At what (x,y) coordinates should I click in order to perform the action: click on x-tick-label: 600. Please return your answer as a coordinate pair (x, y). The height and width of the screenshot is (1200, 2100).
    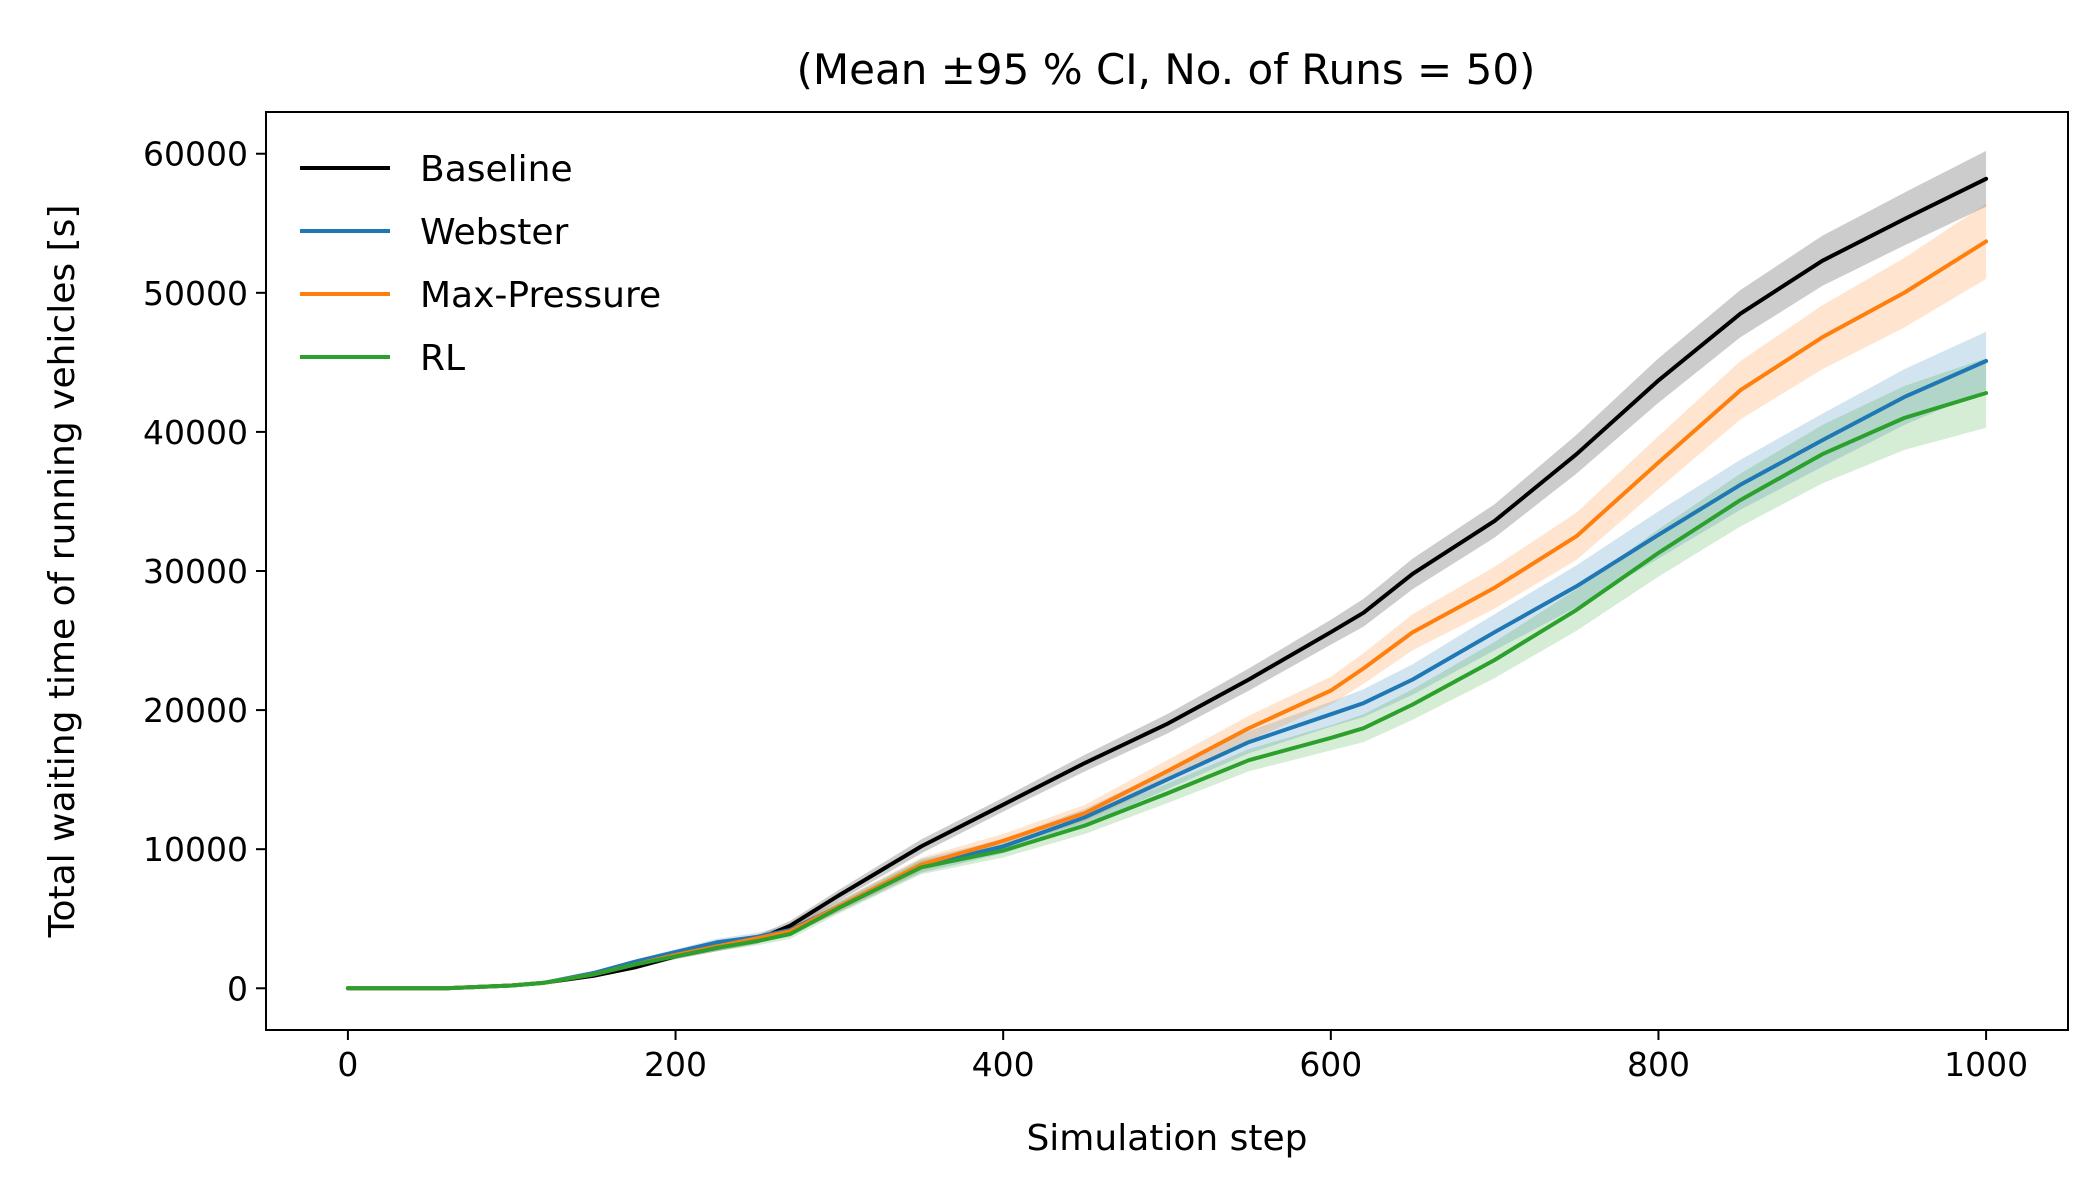
    Looking at the image, I should click on (1330, 1064).